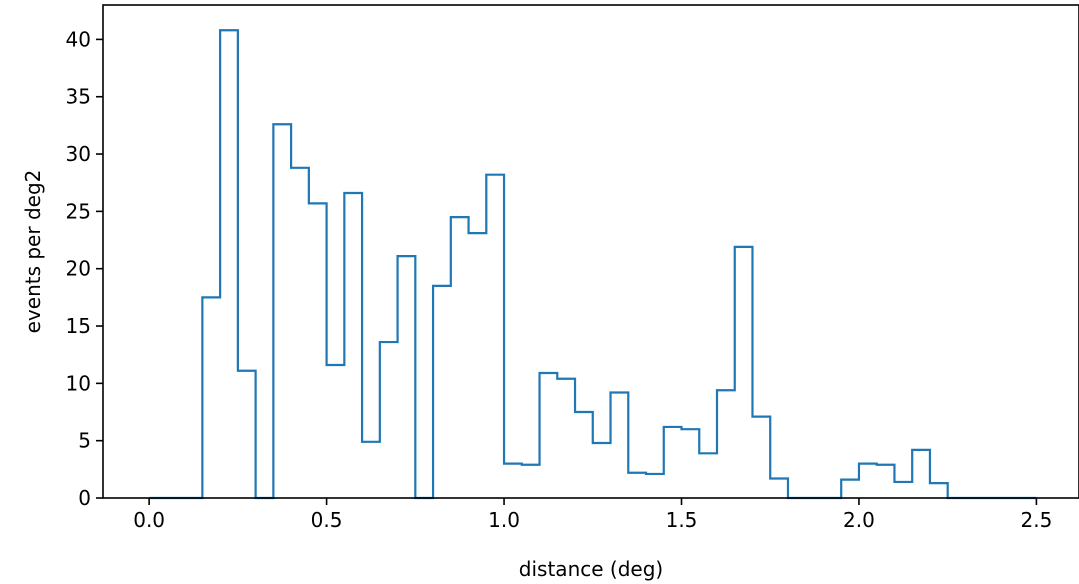  Describe the element at coordinates (592, 515) in the screenshot. I see `x-axis-ticks: 0.0 0.5 1.0 1.5 2.0 2.5` at that location.